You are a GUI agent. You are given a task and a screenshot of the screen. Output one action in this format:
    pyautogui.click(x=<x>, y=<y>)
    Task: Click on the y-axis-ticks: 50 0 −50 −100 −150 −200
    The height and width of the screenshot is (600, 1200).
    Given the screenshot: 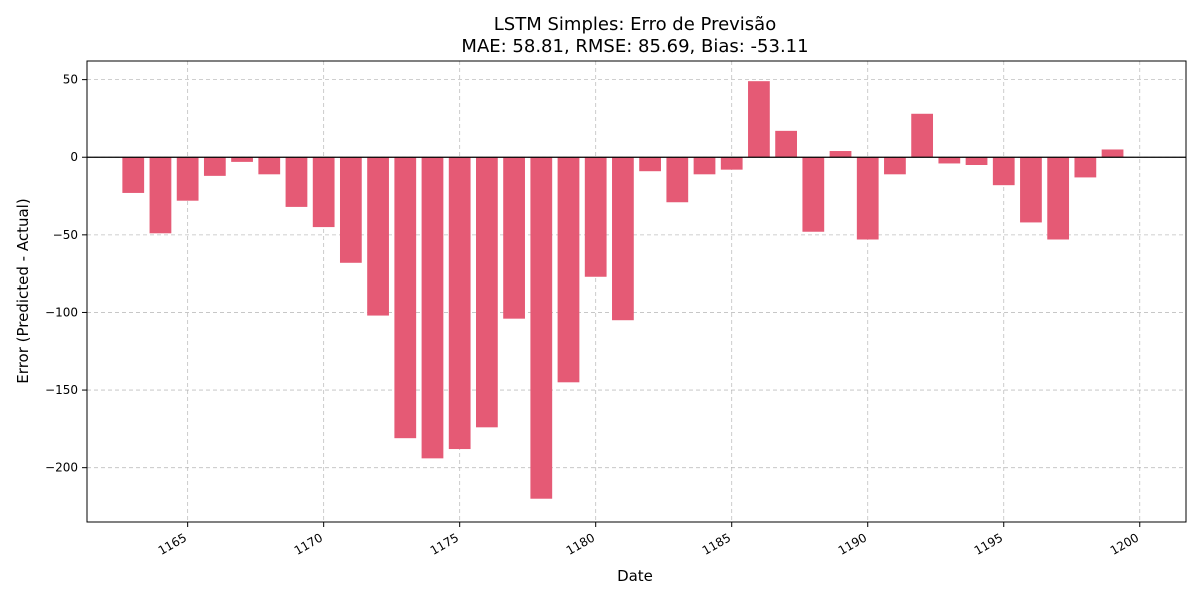 What is the action you would take?
    pyautogui.click(x=66, y=274)
    